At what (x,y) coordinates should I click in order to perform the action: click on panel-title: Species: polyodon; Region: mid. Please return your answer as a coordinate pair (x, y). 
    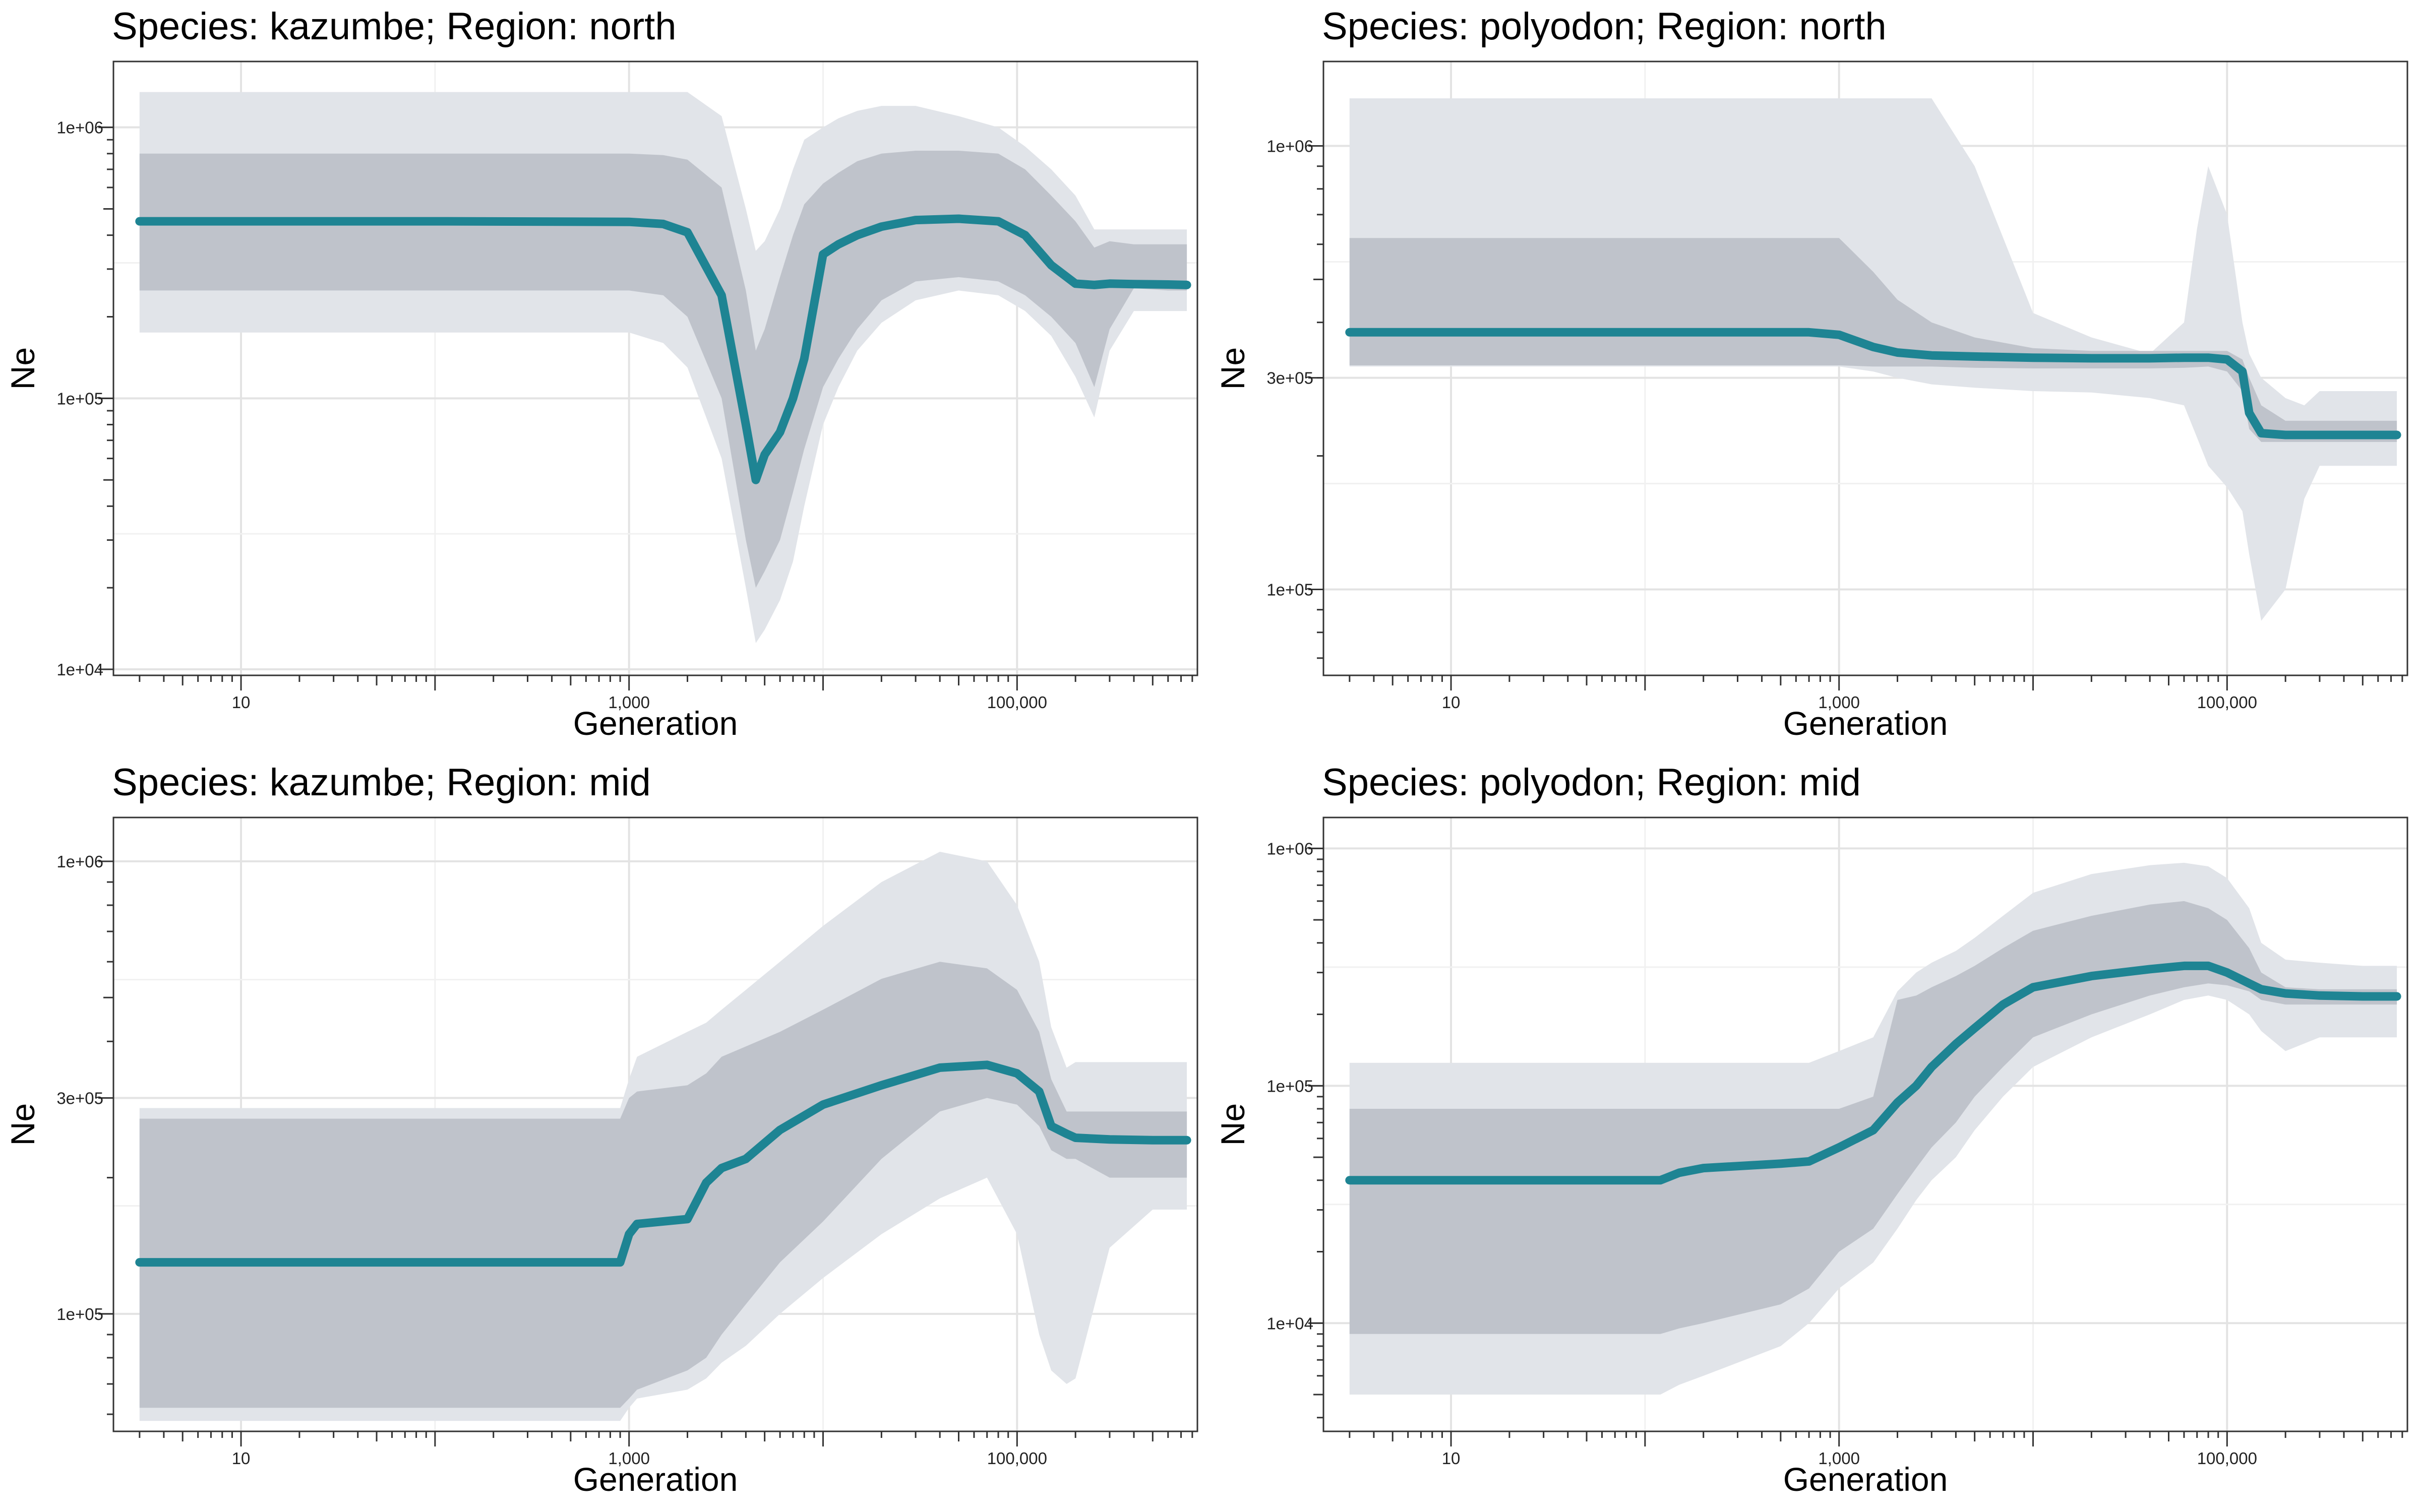
    Looking at the image, I should click on (1591, 782).